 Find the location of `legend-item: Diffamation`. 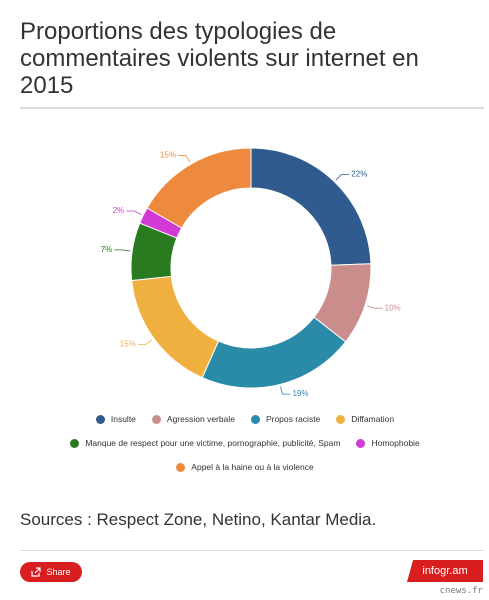

legend-item: Diffamation is located at coordinates (365, 419).